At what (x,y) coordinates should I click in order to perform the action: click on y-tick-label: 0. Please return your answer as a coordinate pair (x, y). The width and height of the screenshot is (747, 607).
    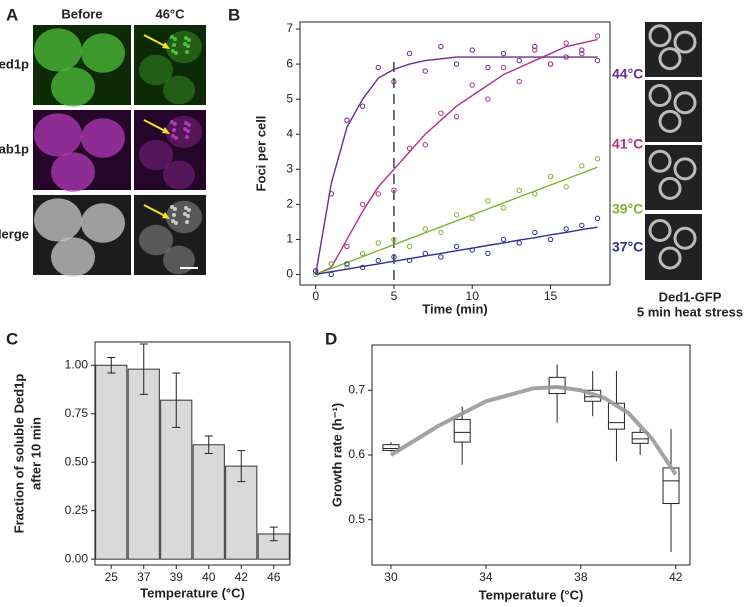
    Looking at the image, I should click on (289, 274).